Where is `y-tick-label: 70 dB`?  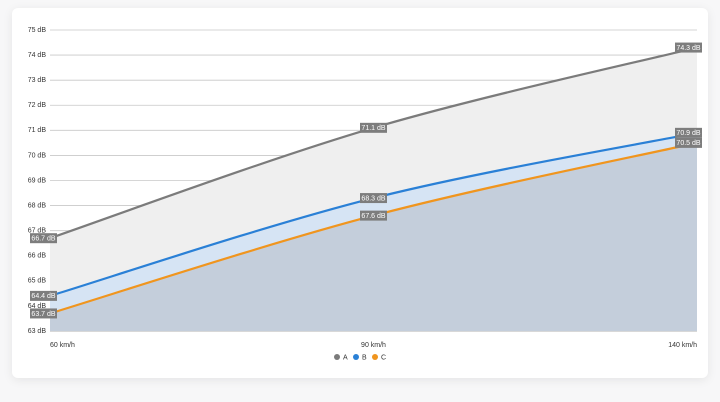 y-tick-label: 70 dB is located at coordinates (37, 155).